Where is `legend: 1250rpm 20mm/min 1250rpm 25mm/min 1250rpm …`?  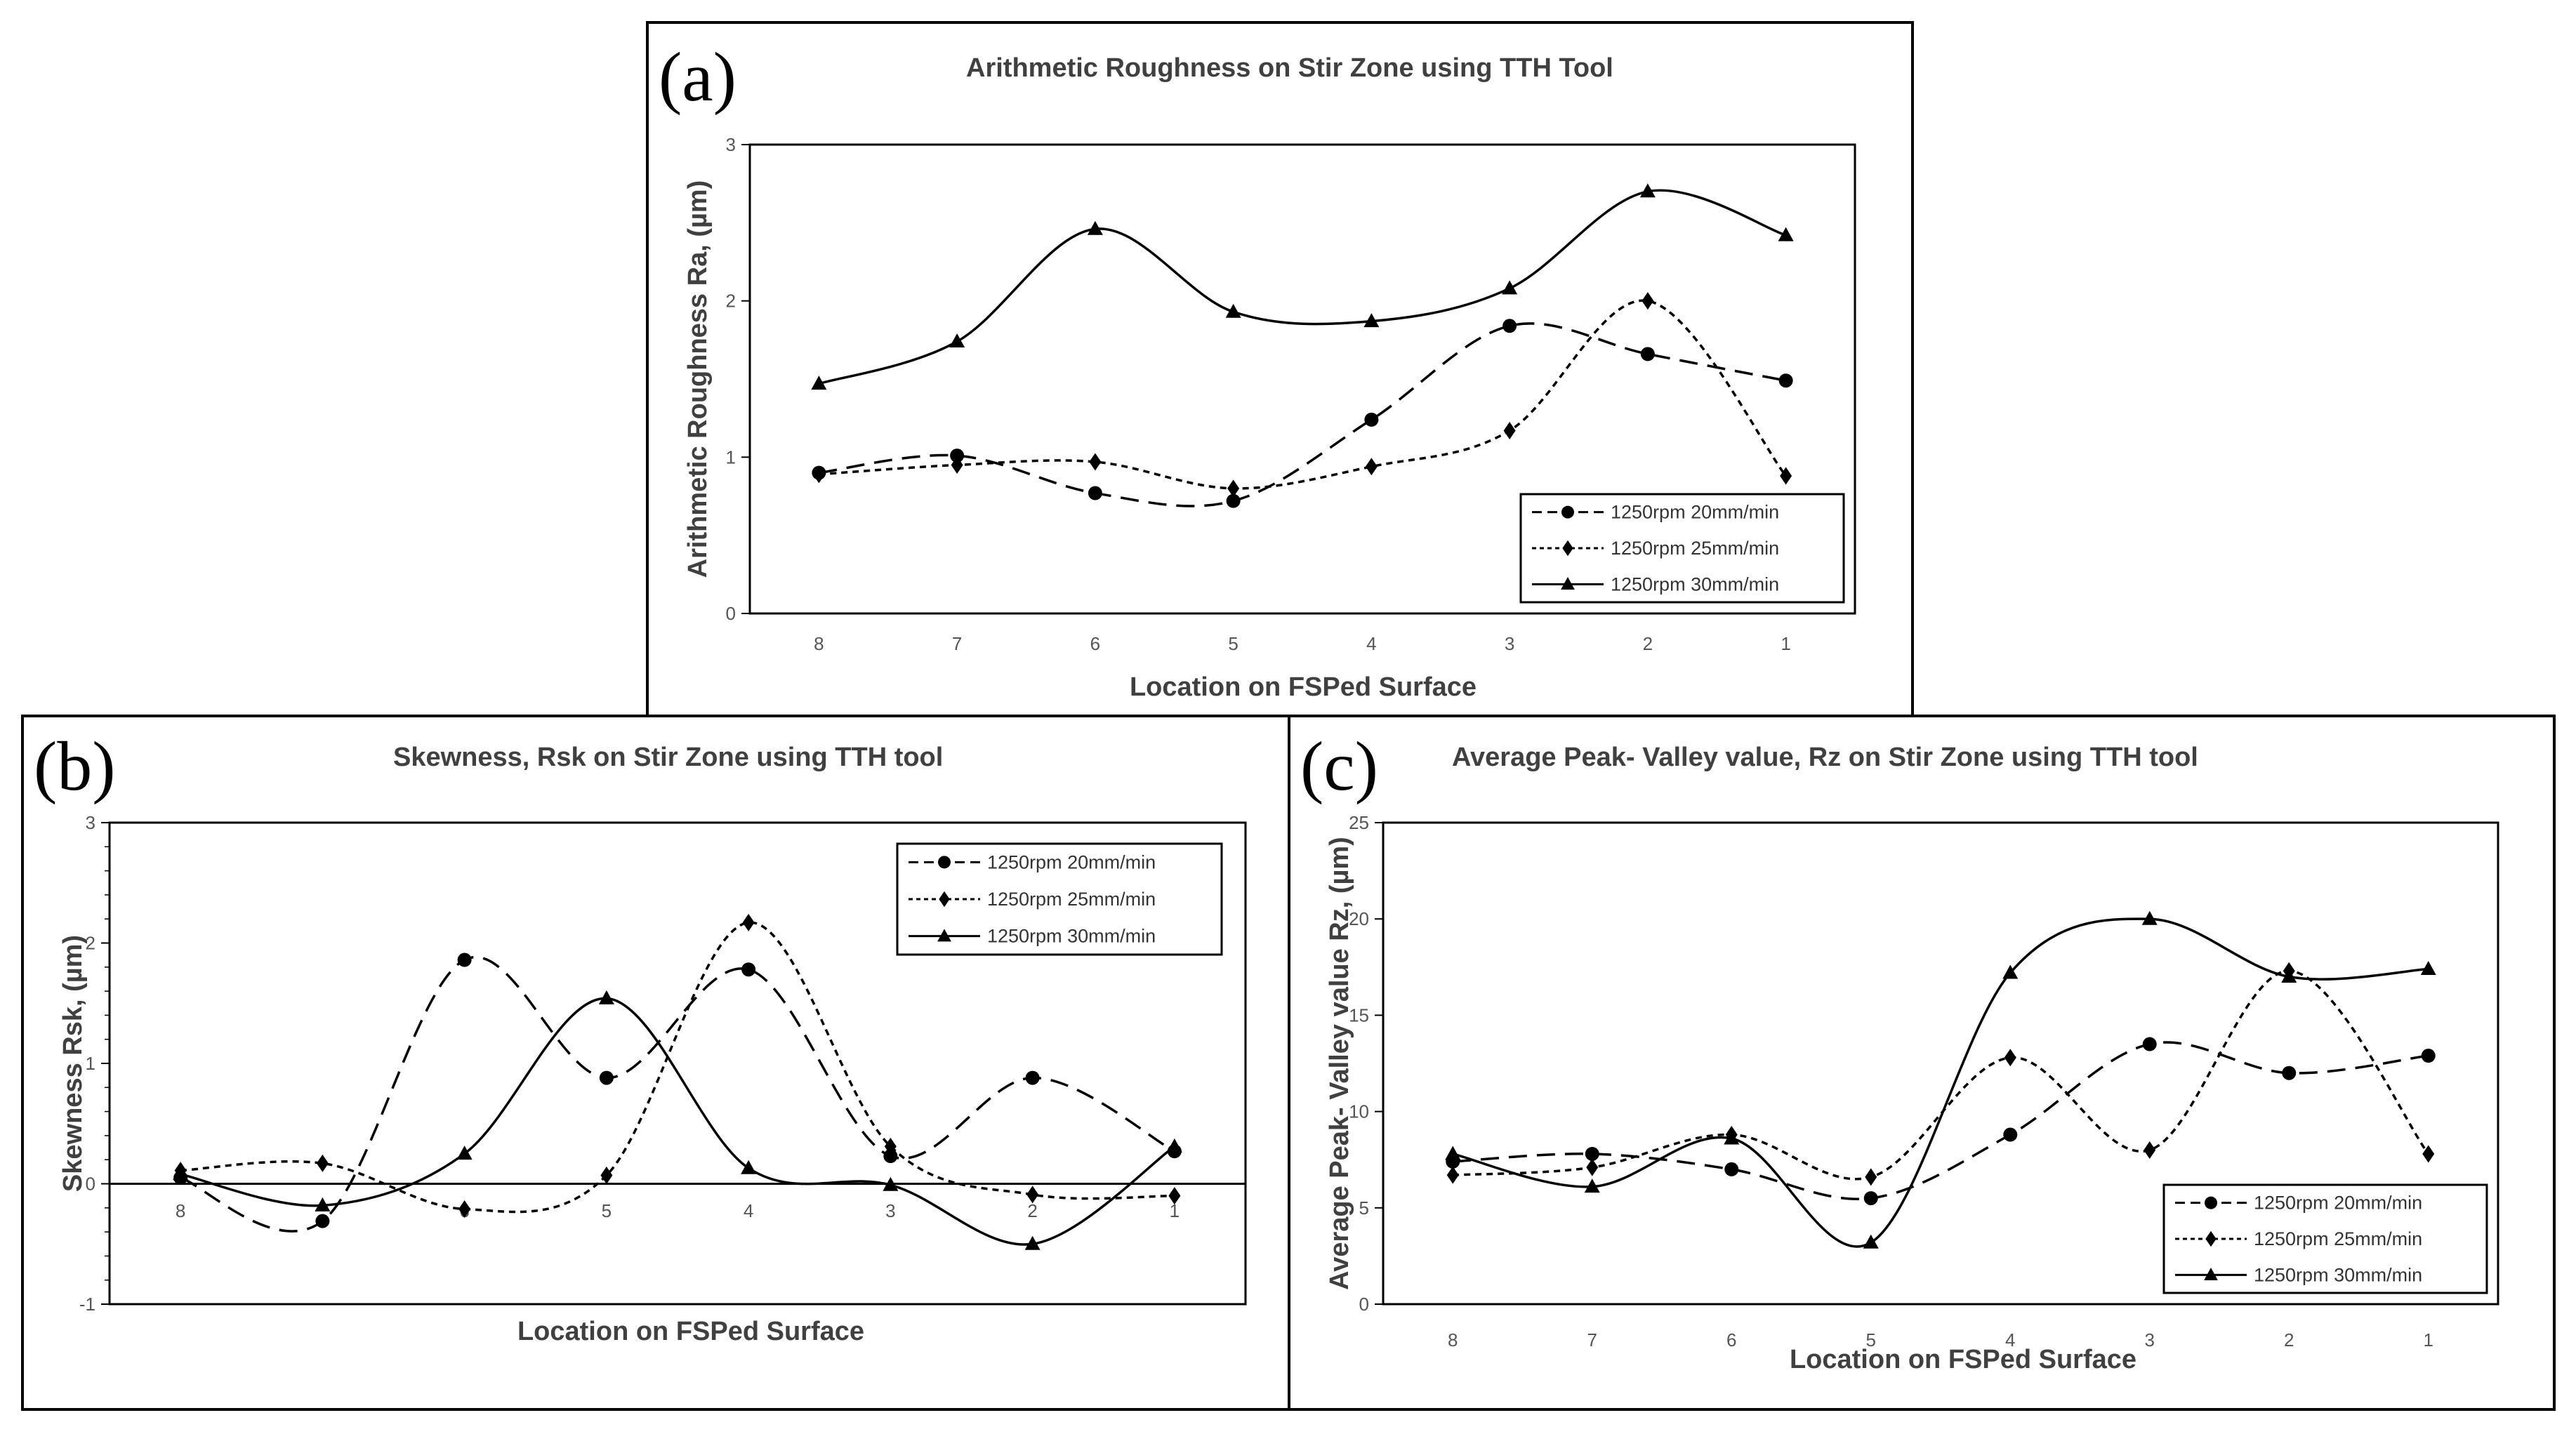 legend: 1250rpm 20mm/min 1250rpm 25mm/min 1250rpm … is located at coordinates (1682, 548).